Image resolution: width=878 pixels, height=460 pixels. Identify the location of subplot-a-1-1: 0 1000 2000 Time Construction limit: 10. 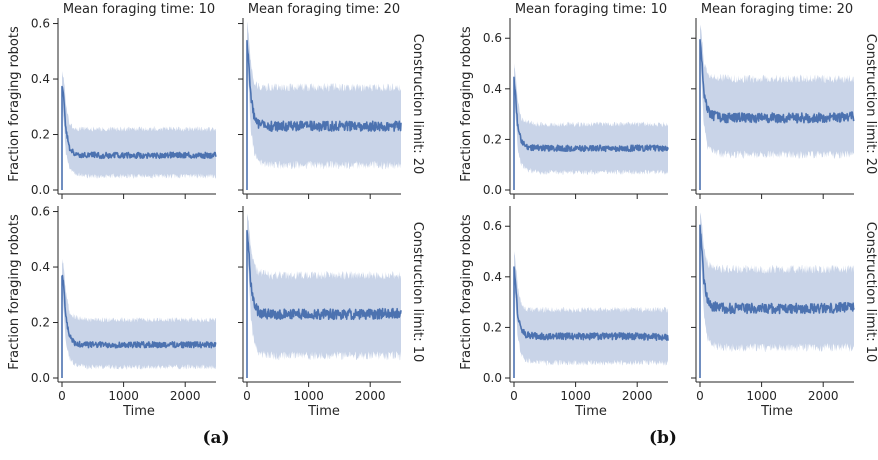
(331, 312).